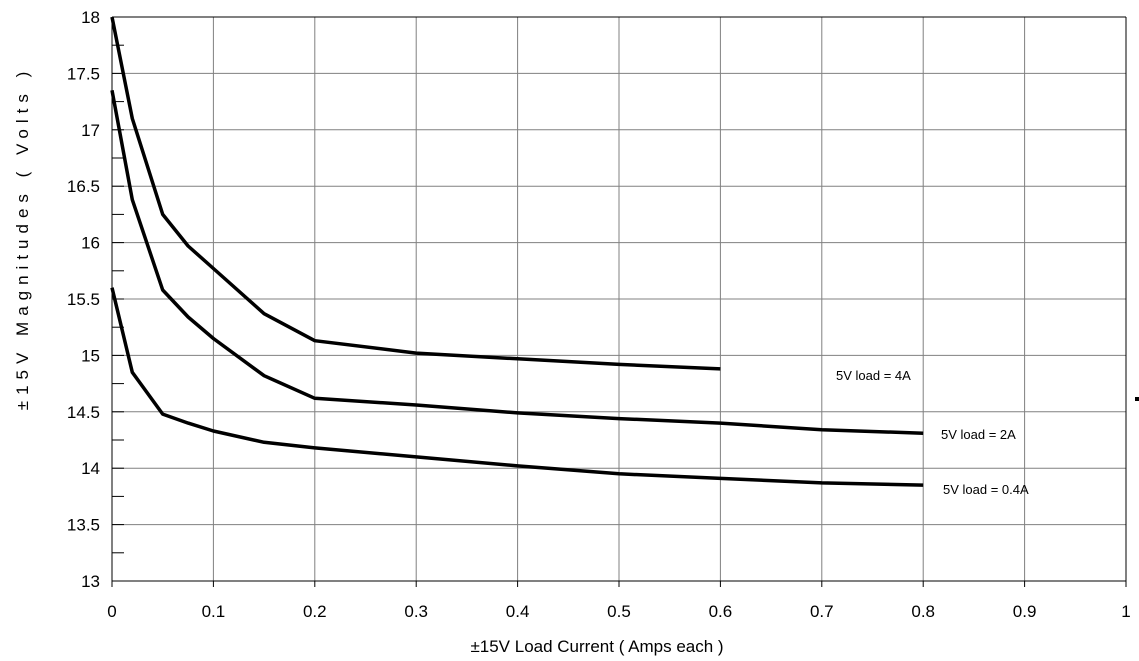 The image size is (1139, 661). Describe the element at coordinates (923, 611) in the screenshot. I see `x-tick-label: 0.8` at that location.